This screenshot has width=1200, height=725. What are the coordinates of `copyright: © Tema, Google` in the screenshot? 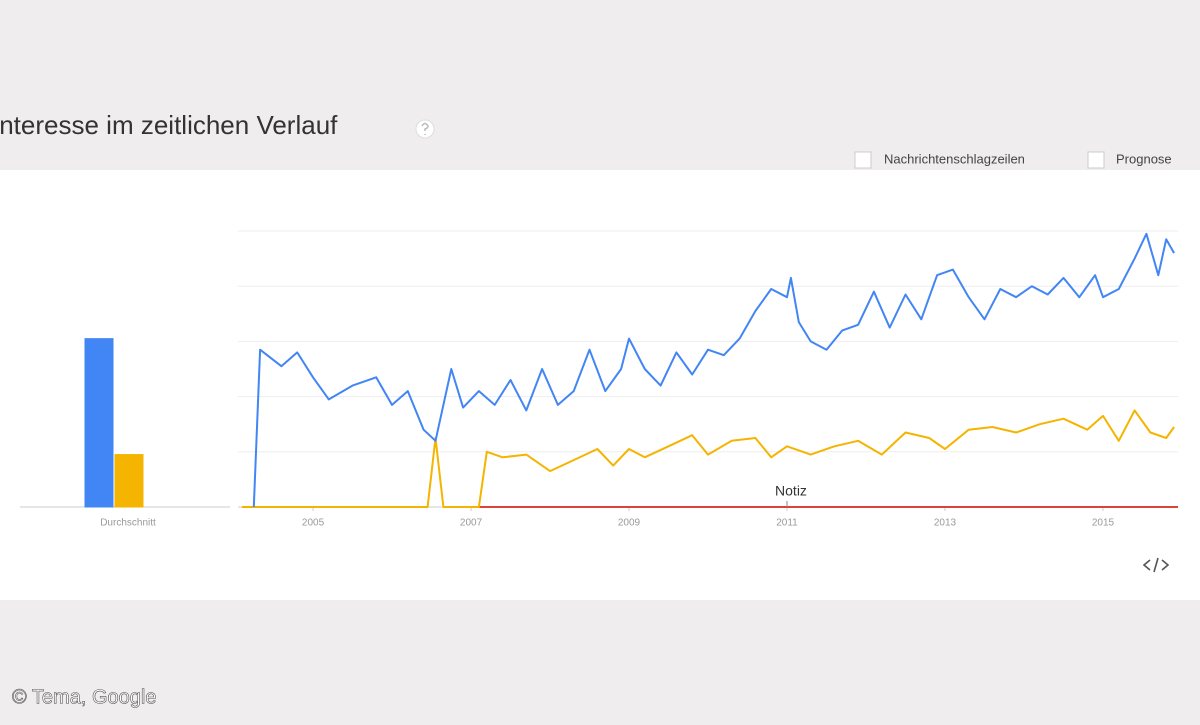 It's located at (84, 697).